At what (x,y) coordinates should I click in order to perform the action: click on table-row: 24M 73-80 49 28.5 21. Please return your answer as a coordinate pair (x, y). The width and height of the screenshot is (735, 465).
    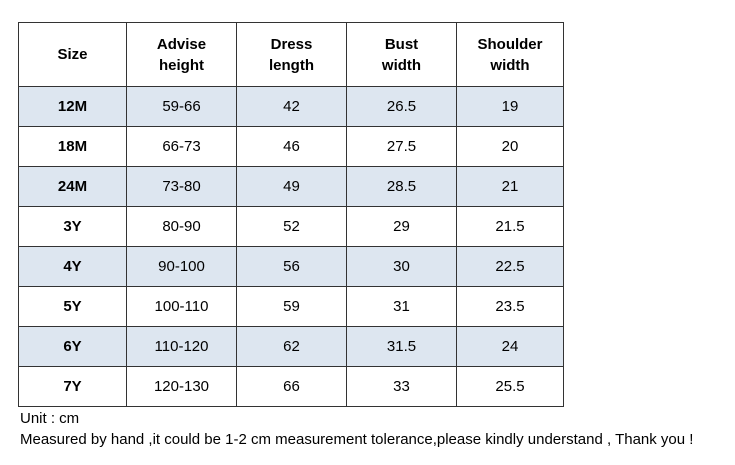
    Looking at the image, I should click on (291, 186).